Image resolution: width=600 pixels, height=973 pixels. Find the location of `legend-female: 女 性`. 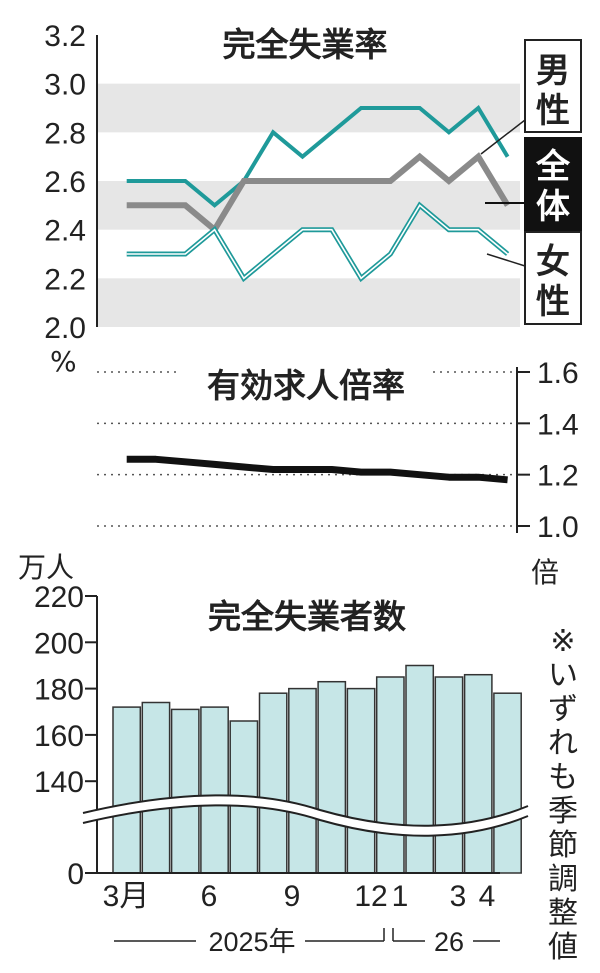

legend-female: 女 性 is located at coordinates (534, 278).